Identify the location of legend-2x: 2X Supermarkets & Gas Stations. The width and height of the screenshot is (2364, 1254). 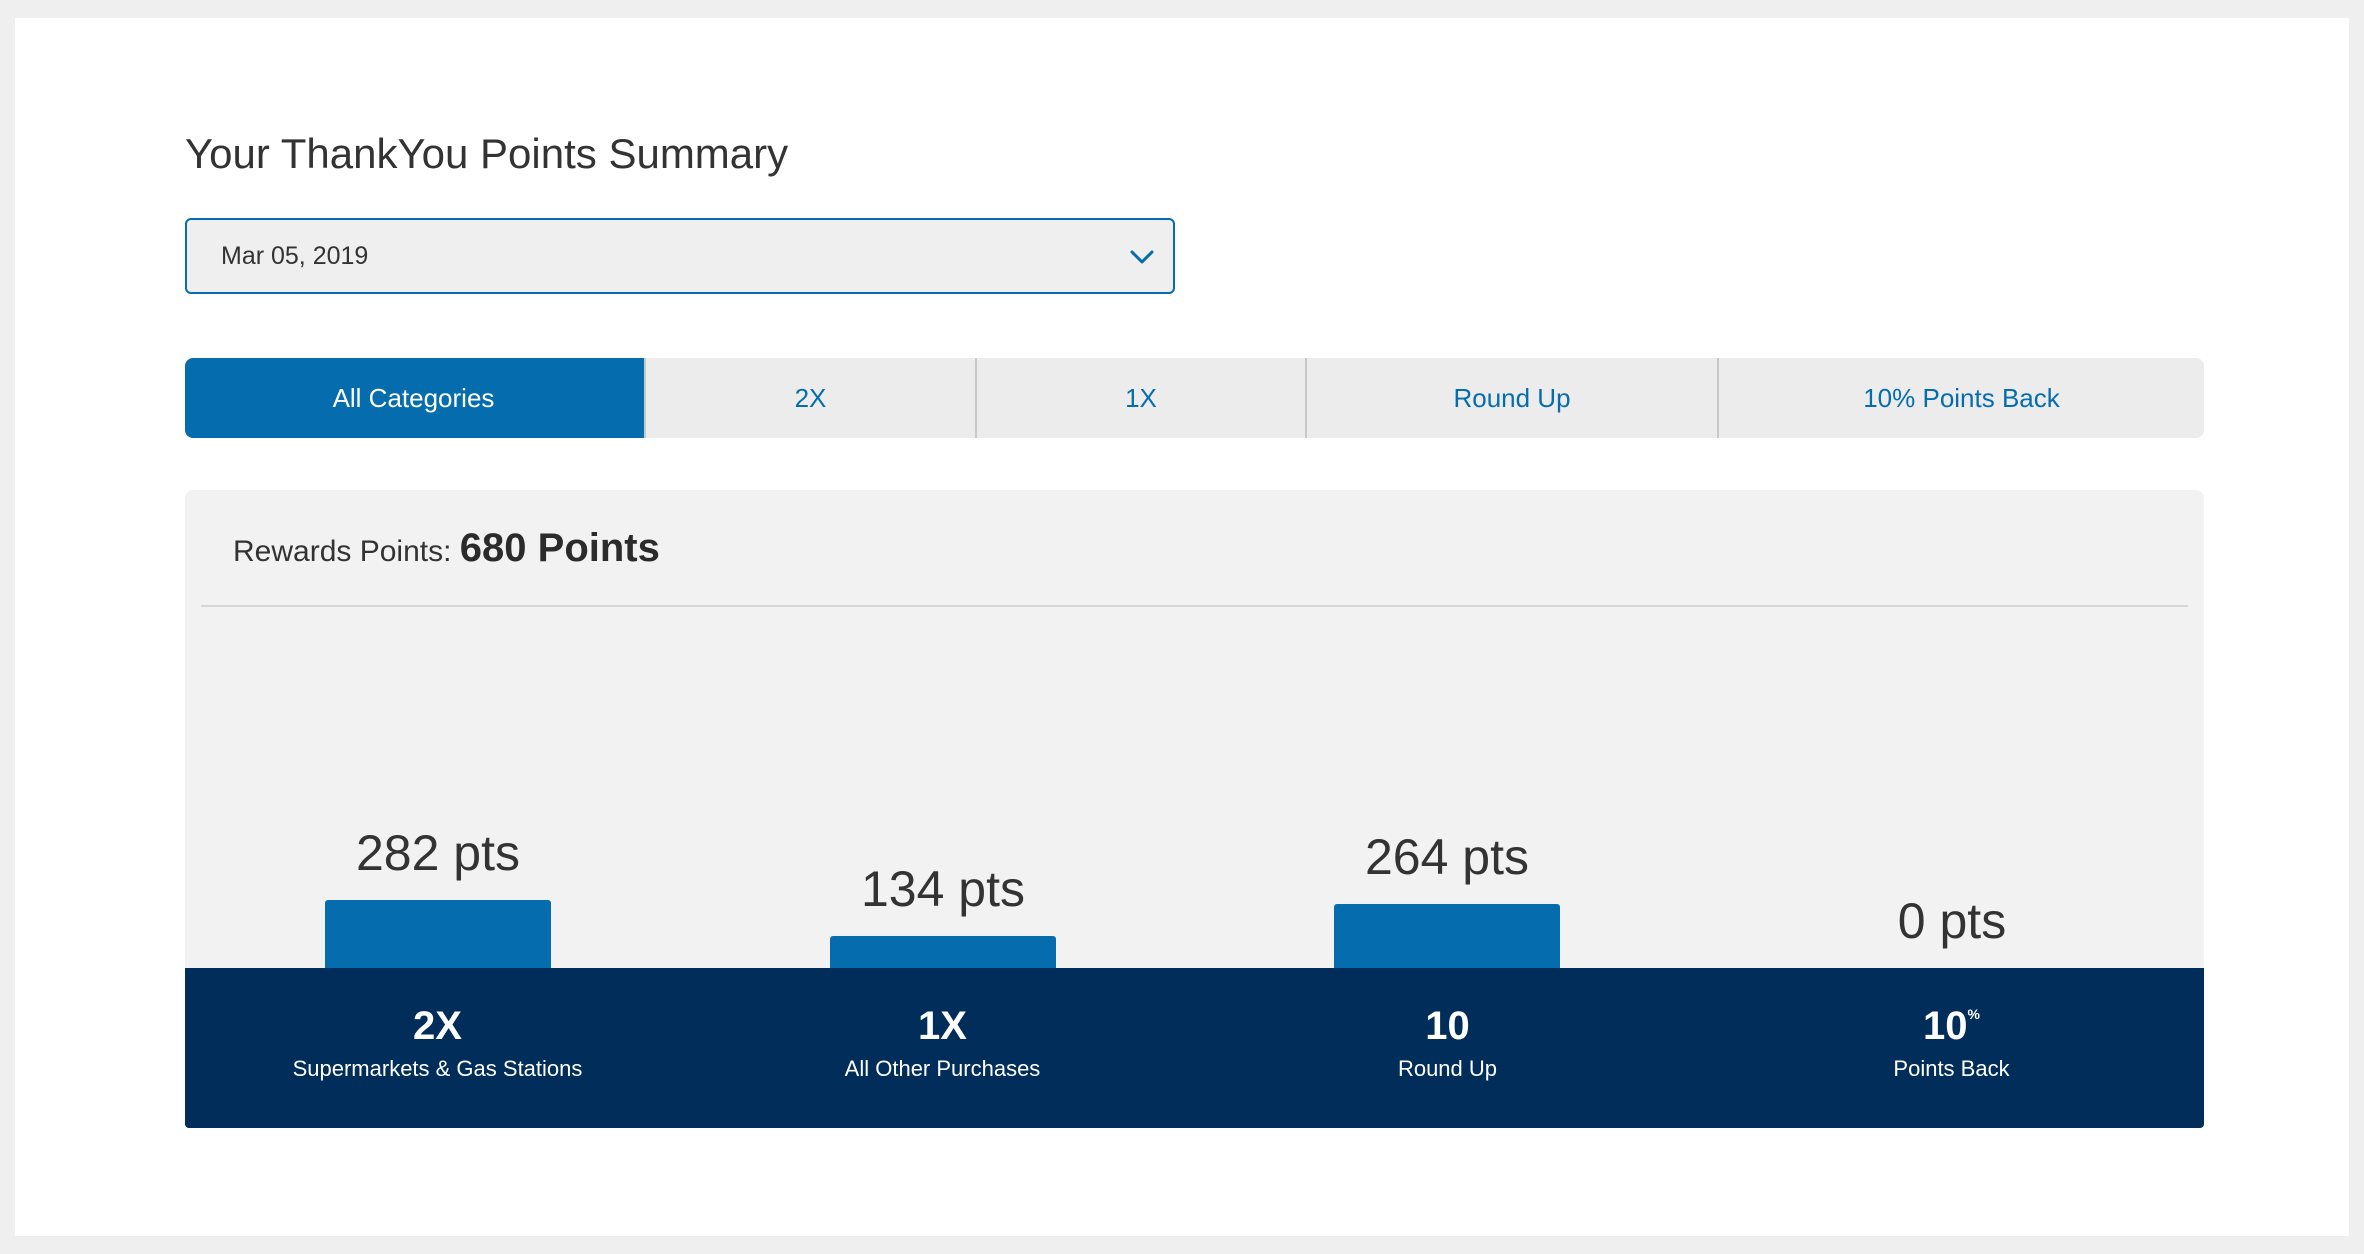
(437, 1048).